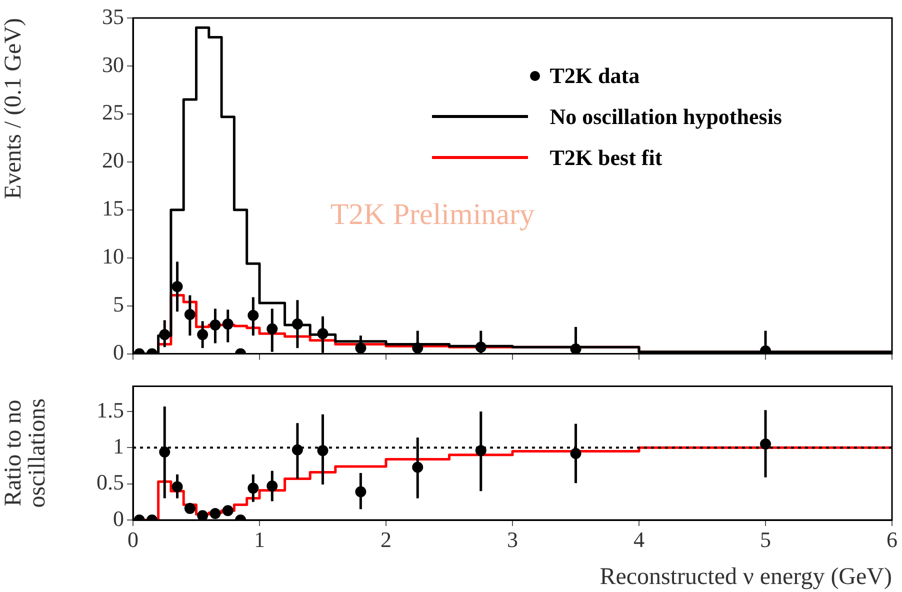  What do you see at coordinates (13, 109) in the screenshot?
I see `y-axis-title: Events / (0.1 GeV)` at bounding box center [13, 109].